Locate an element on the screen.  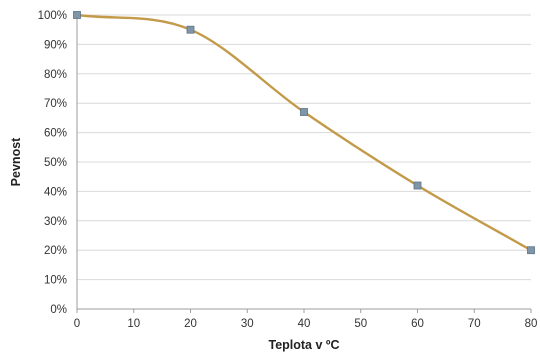
y-tick-label: 90% is located at coordinates (55, 45).